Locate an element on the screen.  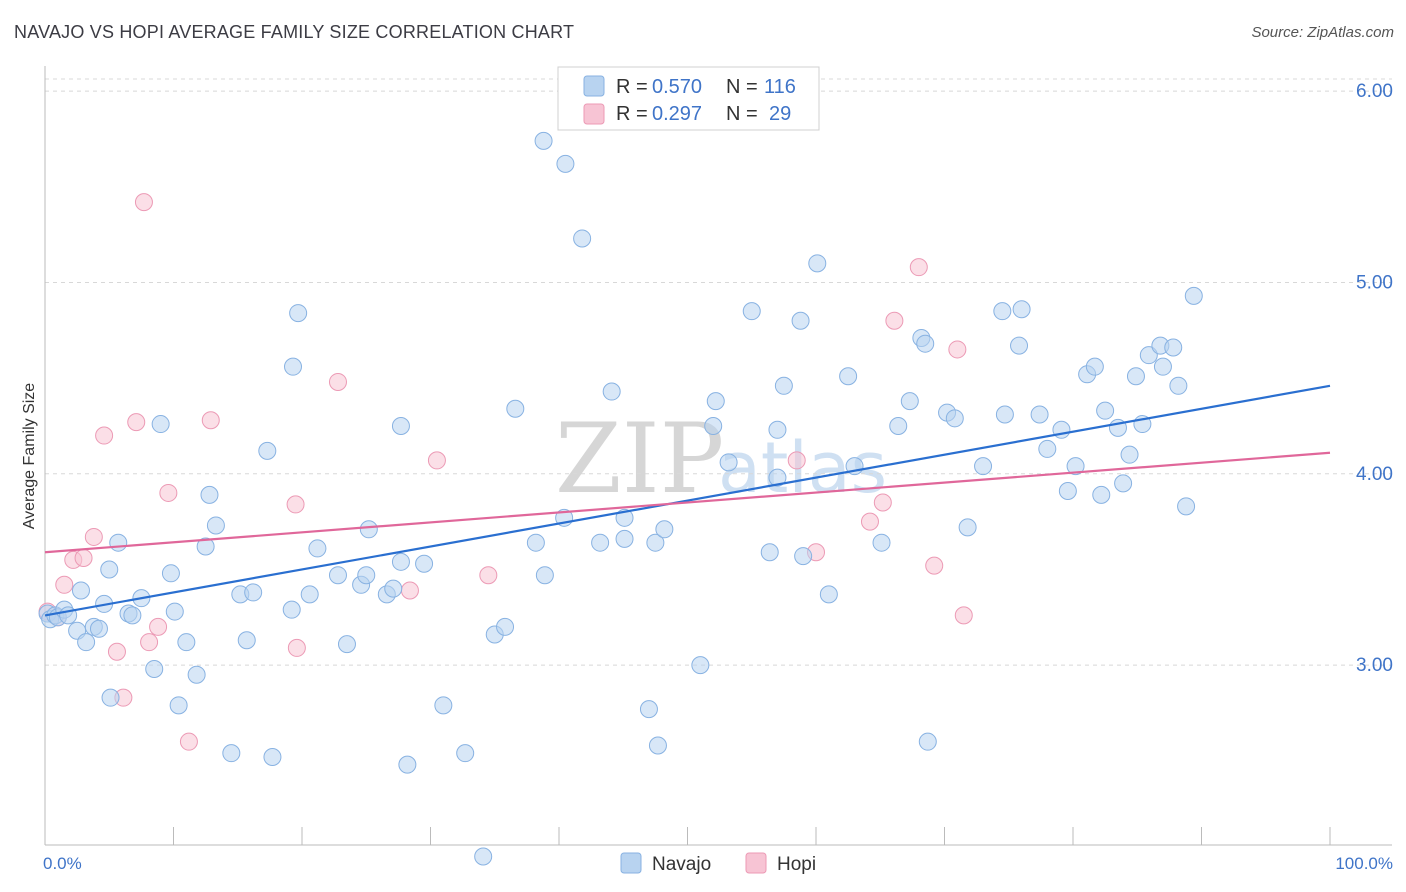
y-tick-label: 5.00 is located at coordinates (1374, 282).